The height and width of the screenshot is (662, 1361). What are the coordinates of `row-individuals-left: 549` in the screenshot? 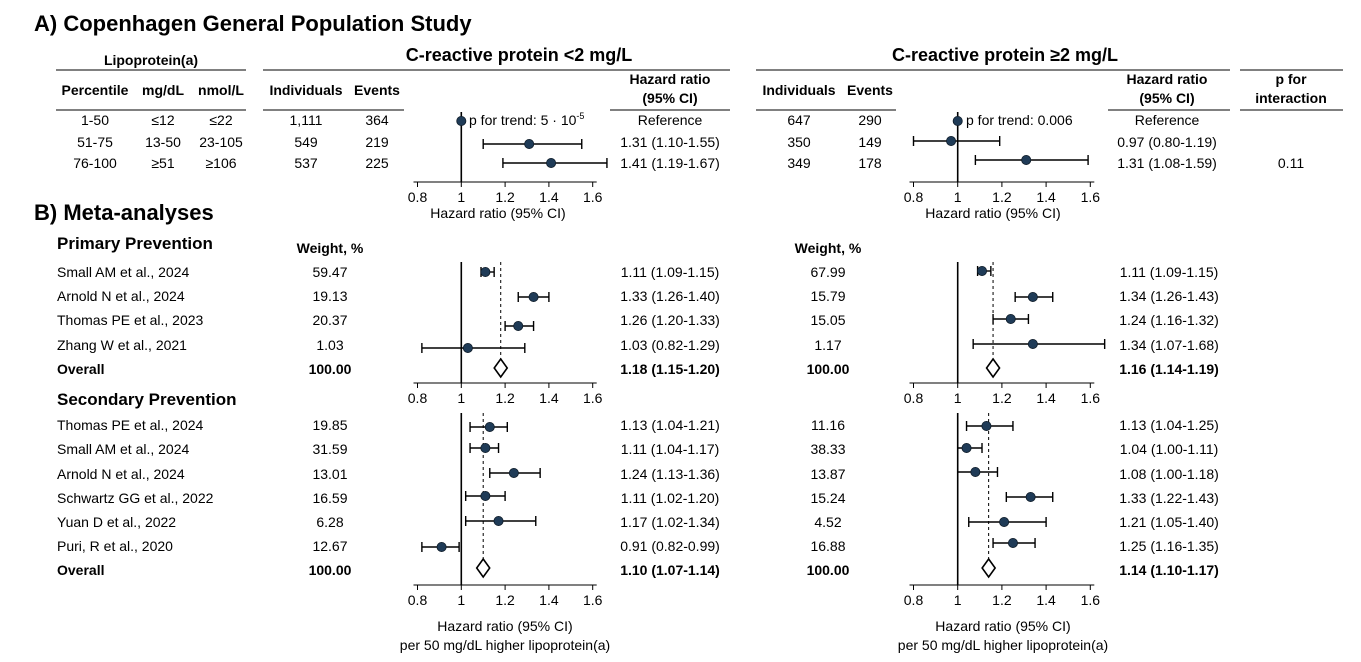 It's located at (306, 142).